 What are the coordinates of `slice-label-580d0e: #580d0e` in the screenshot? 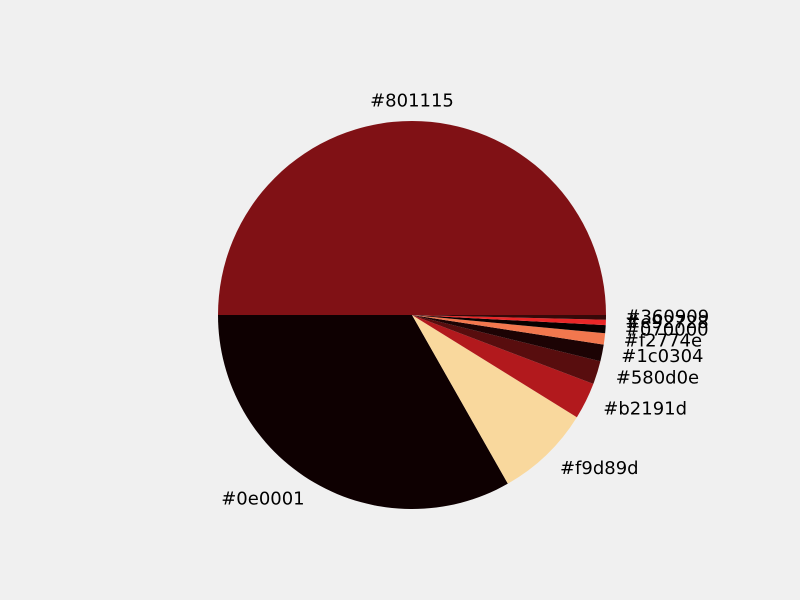 It's located at (657, 377).